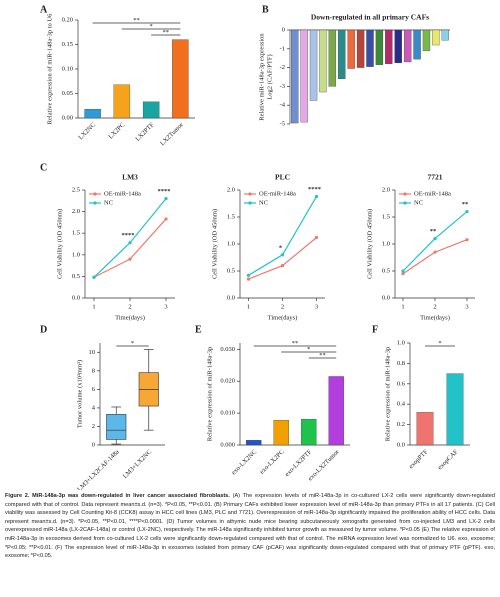  I want to click on panel-label: F, so click(375, 329).